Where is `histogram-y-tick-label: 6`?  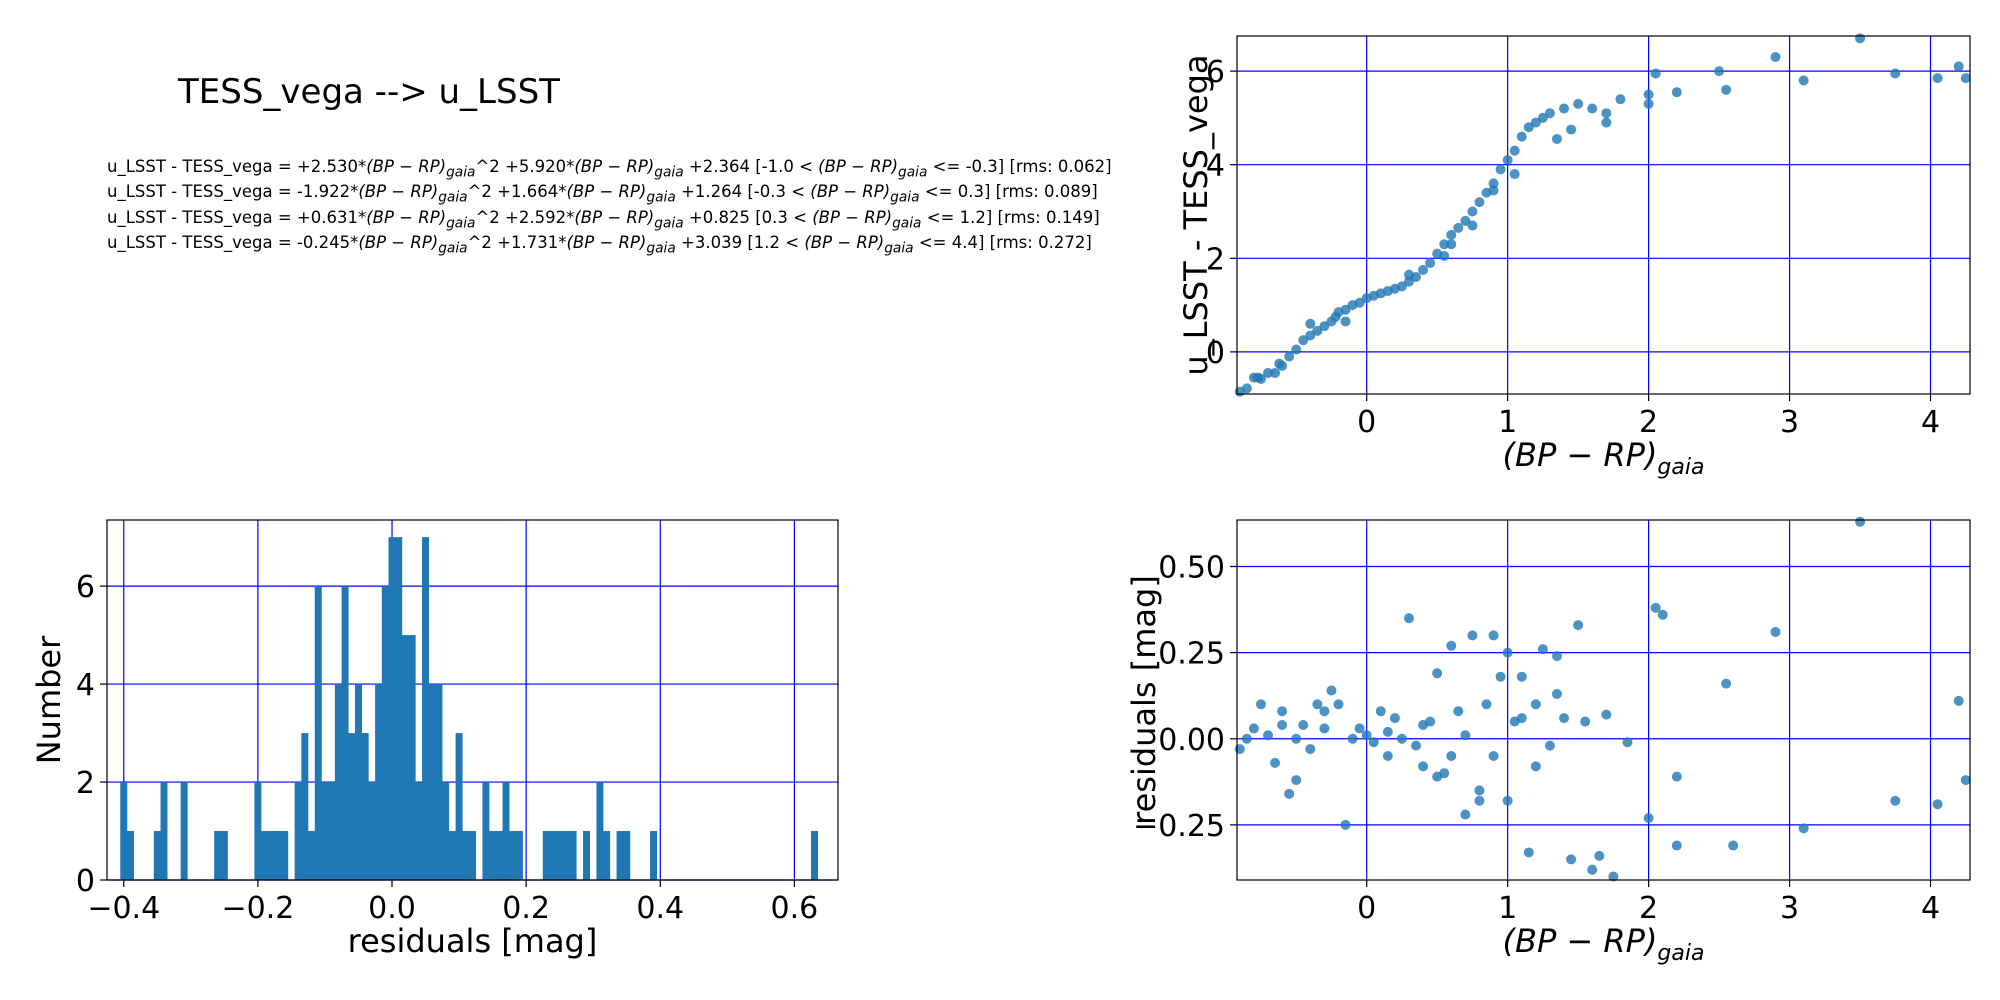
histogram-y-tick-label: 6 is located at coordinates (85, 587).